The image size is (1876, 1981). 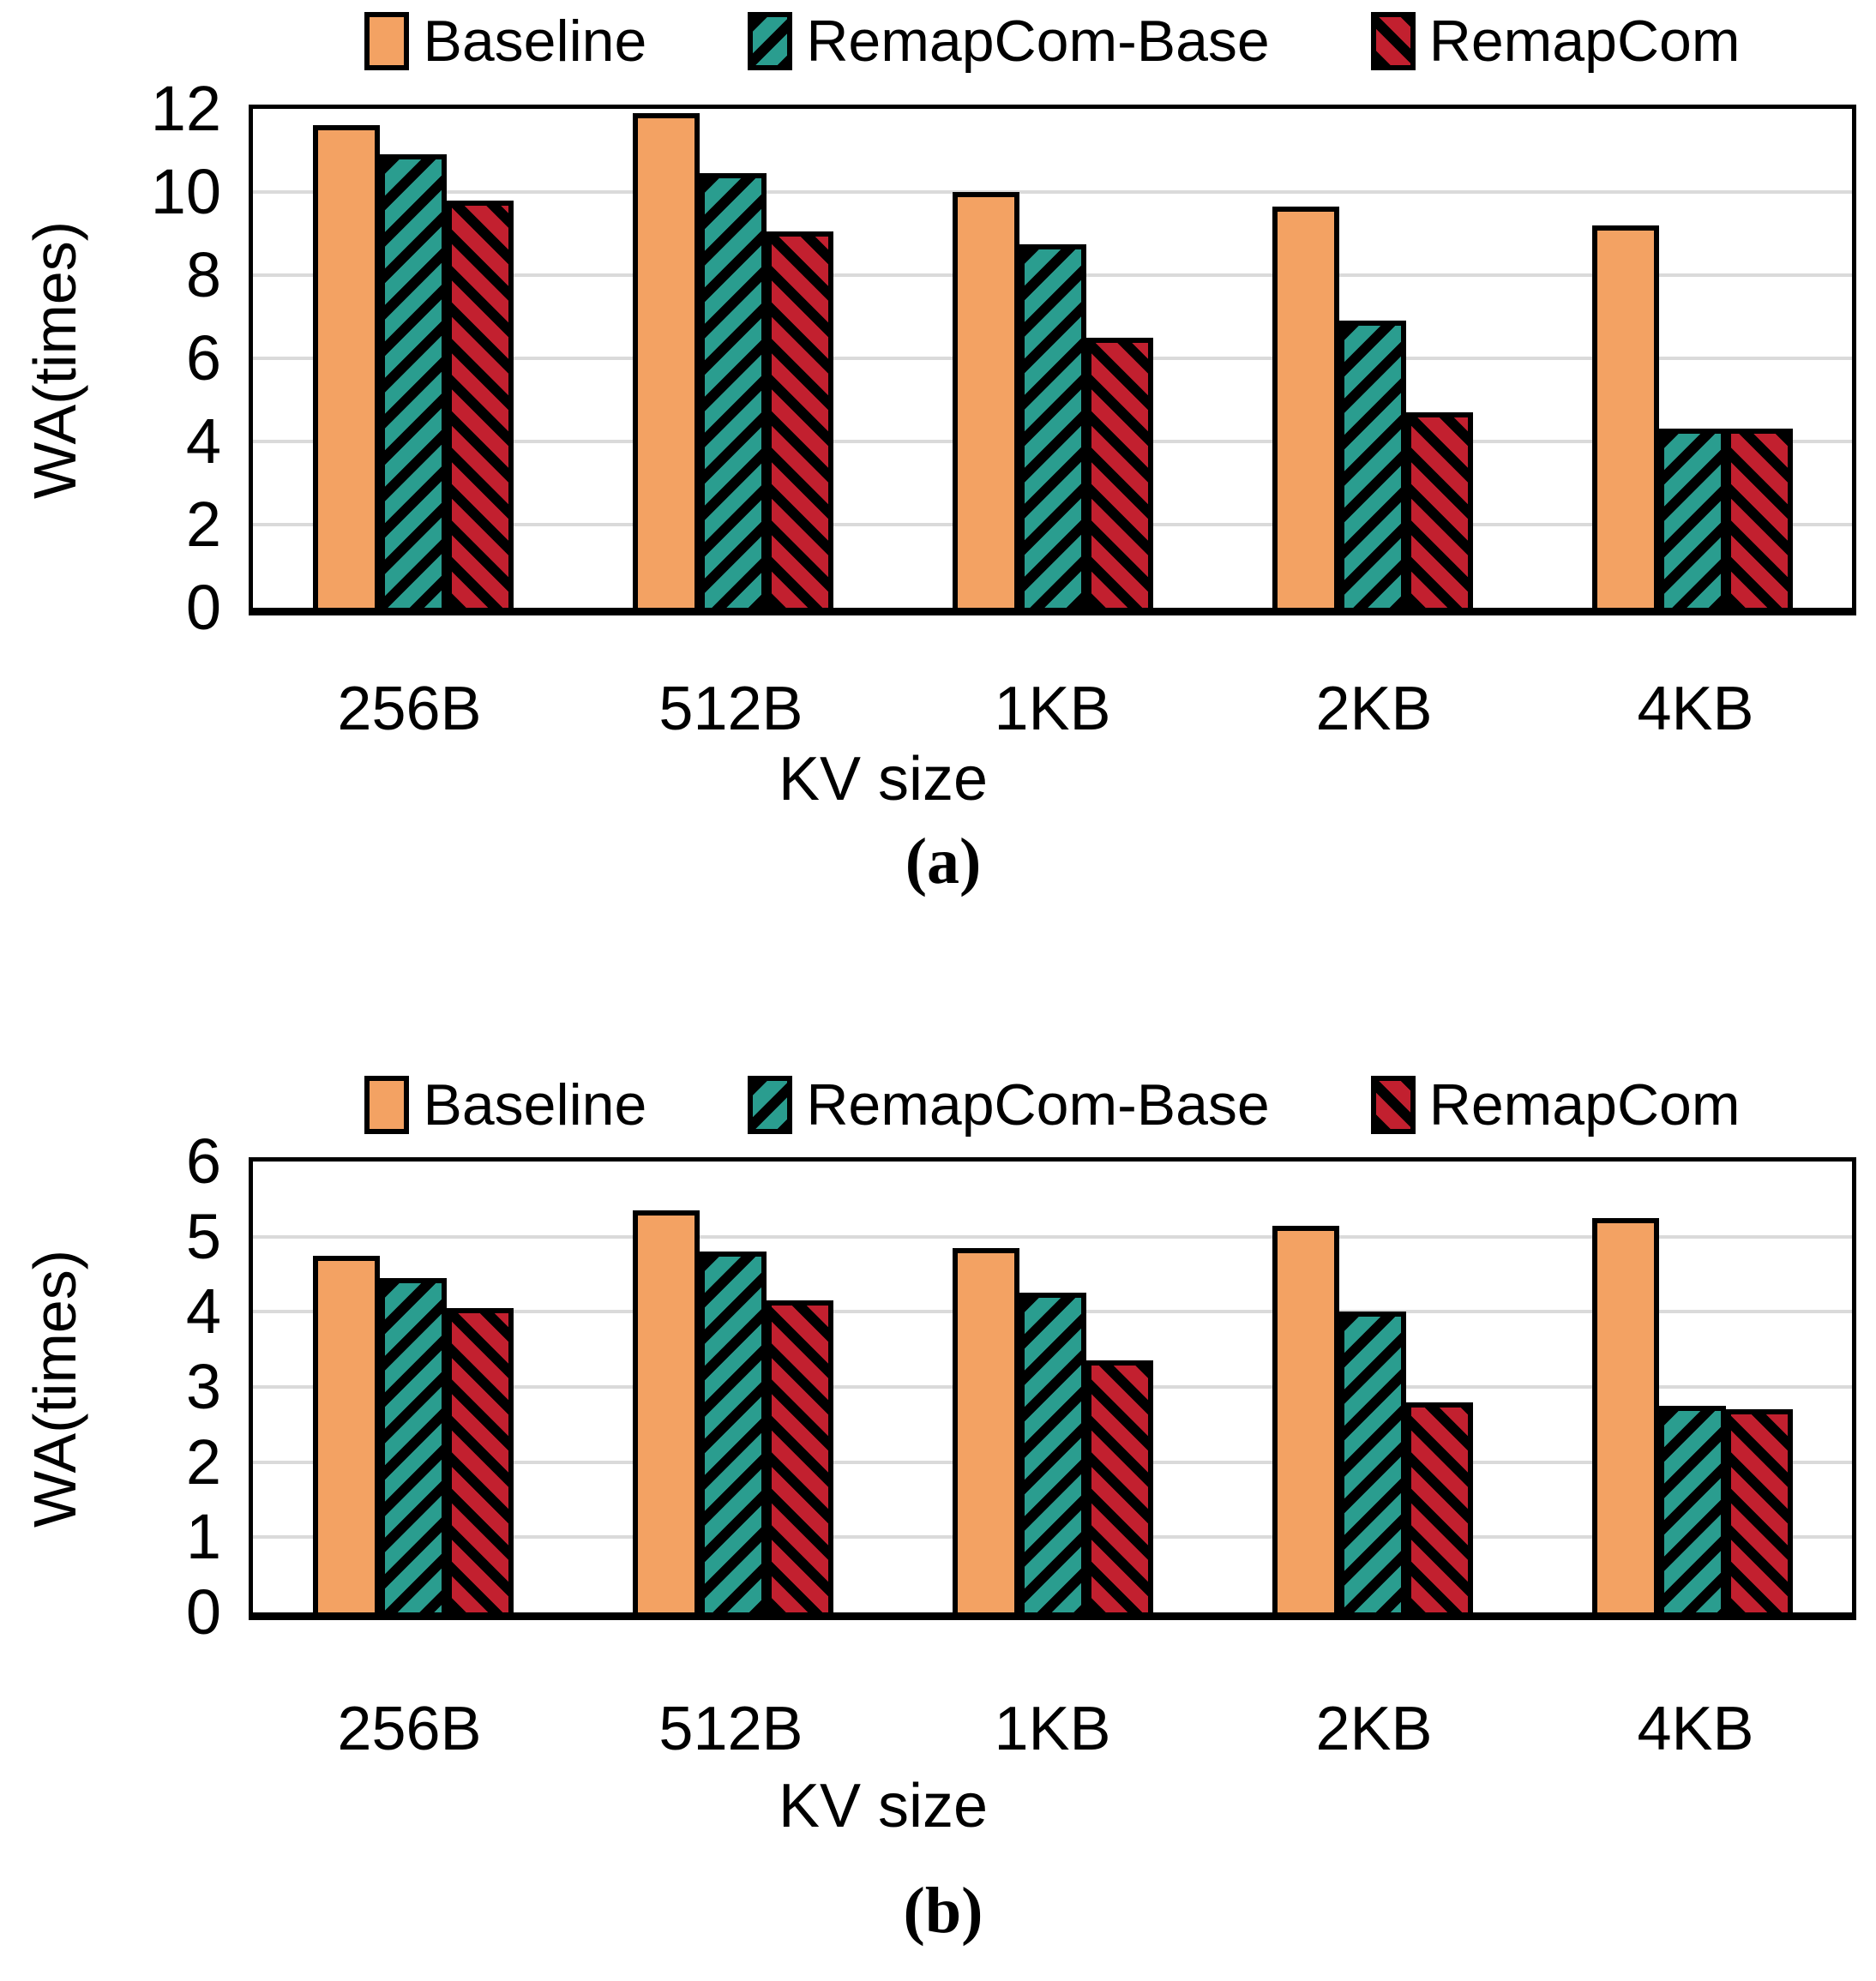 What do you see at coordinates (110, 358) in the screenshot?
I see `y-axis-ticks: 0 2 4 6 8 10 12` at bounding box center [110, 358].